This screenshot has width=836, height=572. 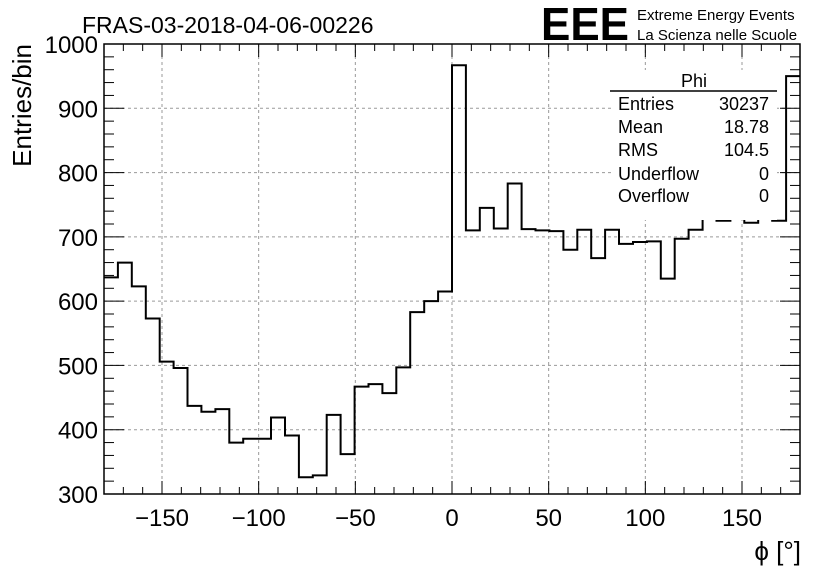 What do you see at coordinates (78, 431) in the screenshot?
I see `y-tick-label: 400` at bounding box center [78, 431].